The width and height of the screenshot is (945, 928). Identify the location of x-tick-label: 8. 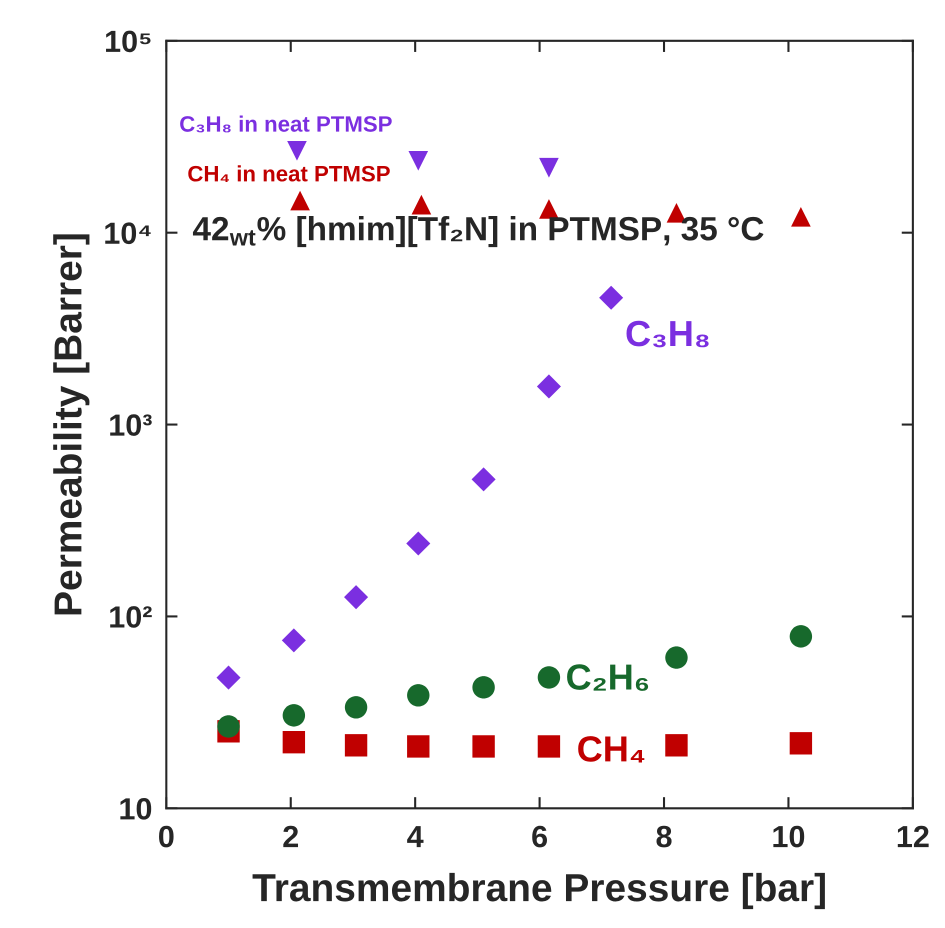
(664, 837).